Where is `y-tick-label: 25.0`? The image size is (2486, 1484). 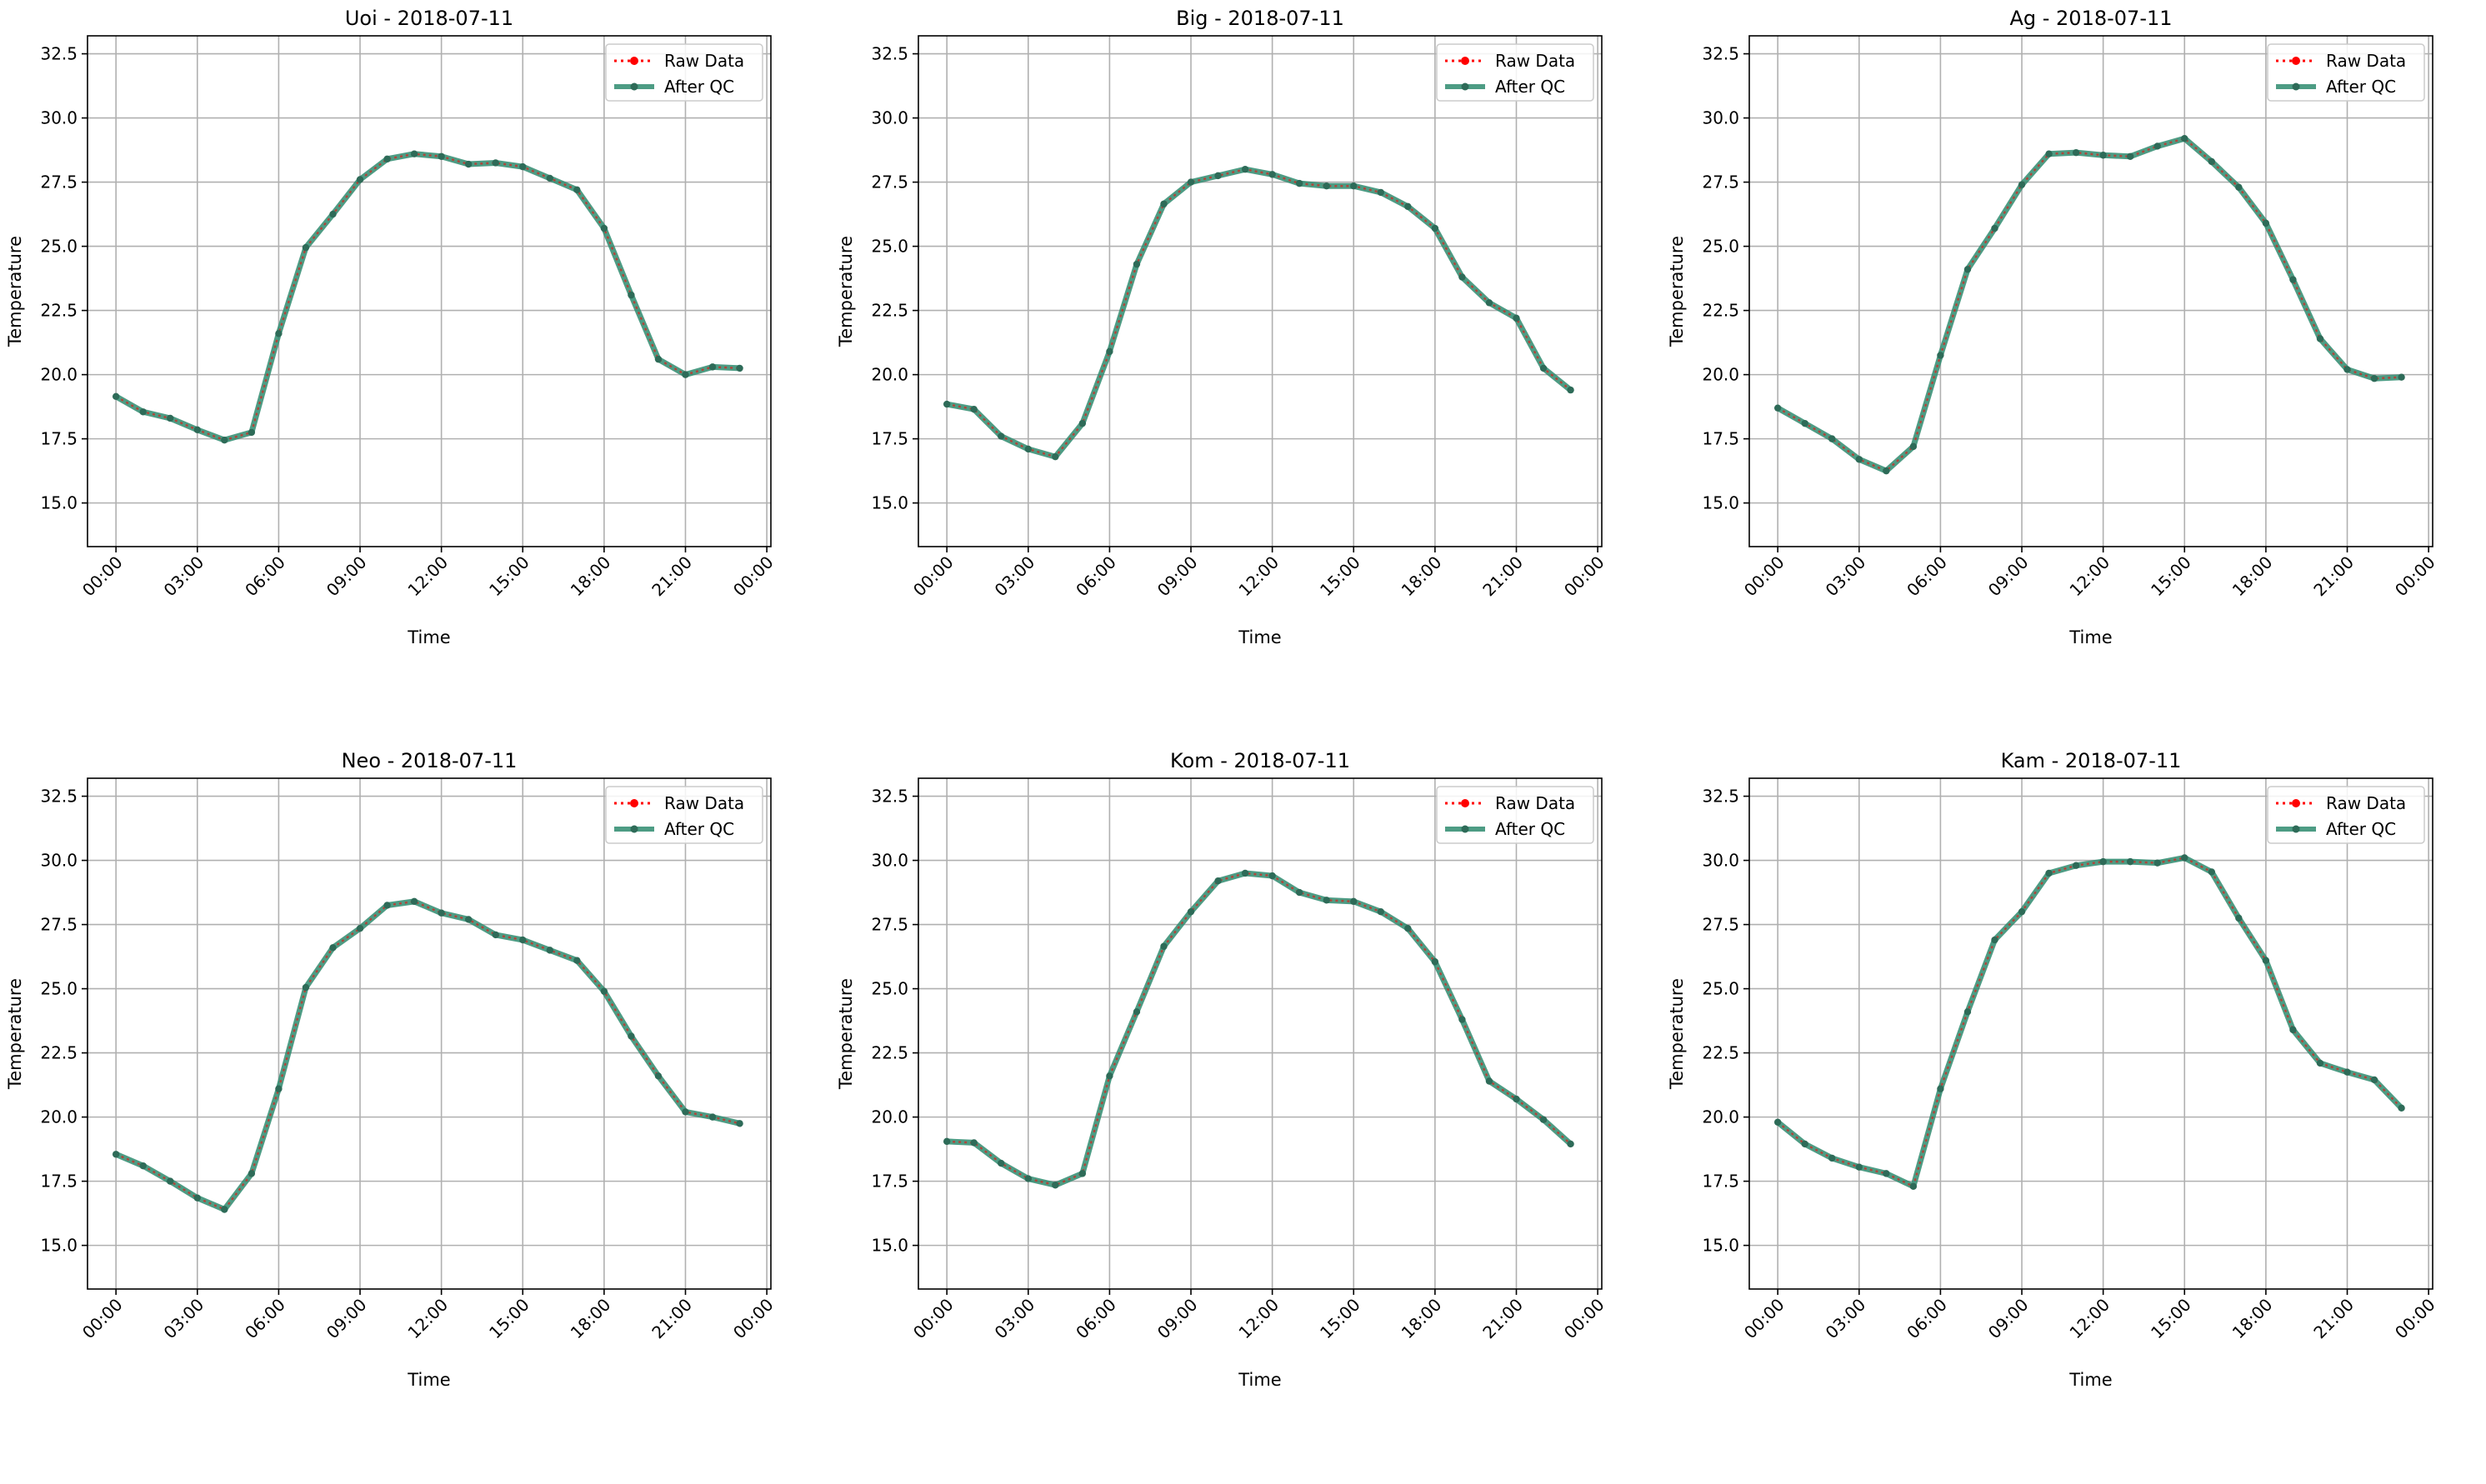 y-tick-label: 25.0 is located at coordinates (59, 989).